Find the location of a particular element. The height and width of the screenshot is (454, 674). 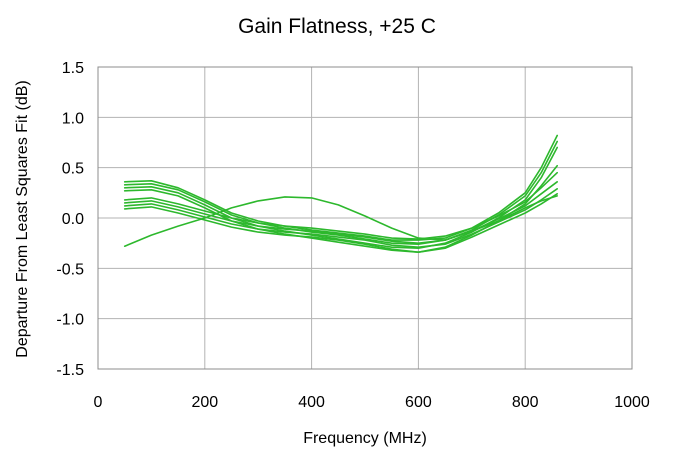

x-tick-label: 600 is located at coordinates (418, 402).